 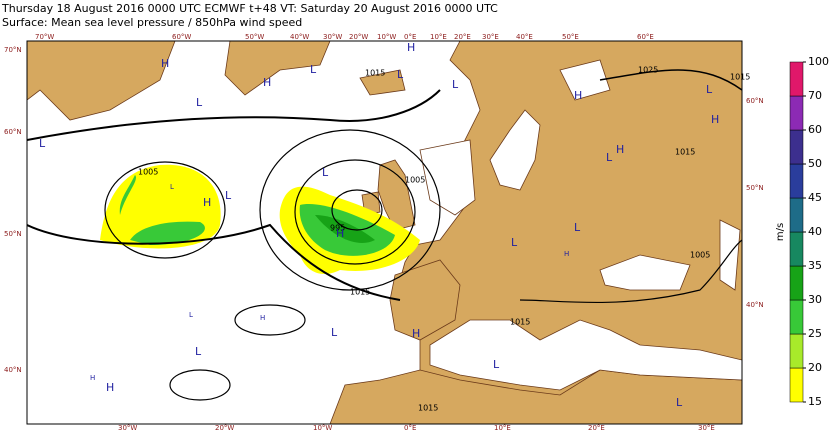 I want to click on isobar-label: 1025, so click(x=648, y=70).